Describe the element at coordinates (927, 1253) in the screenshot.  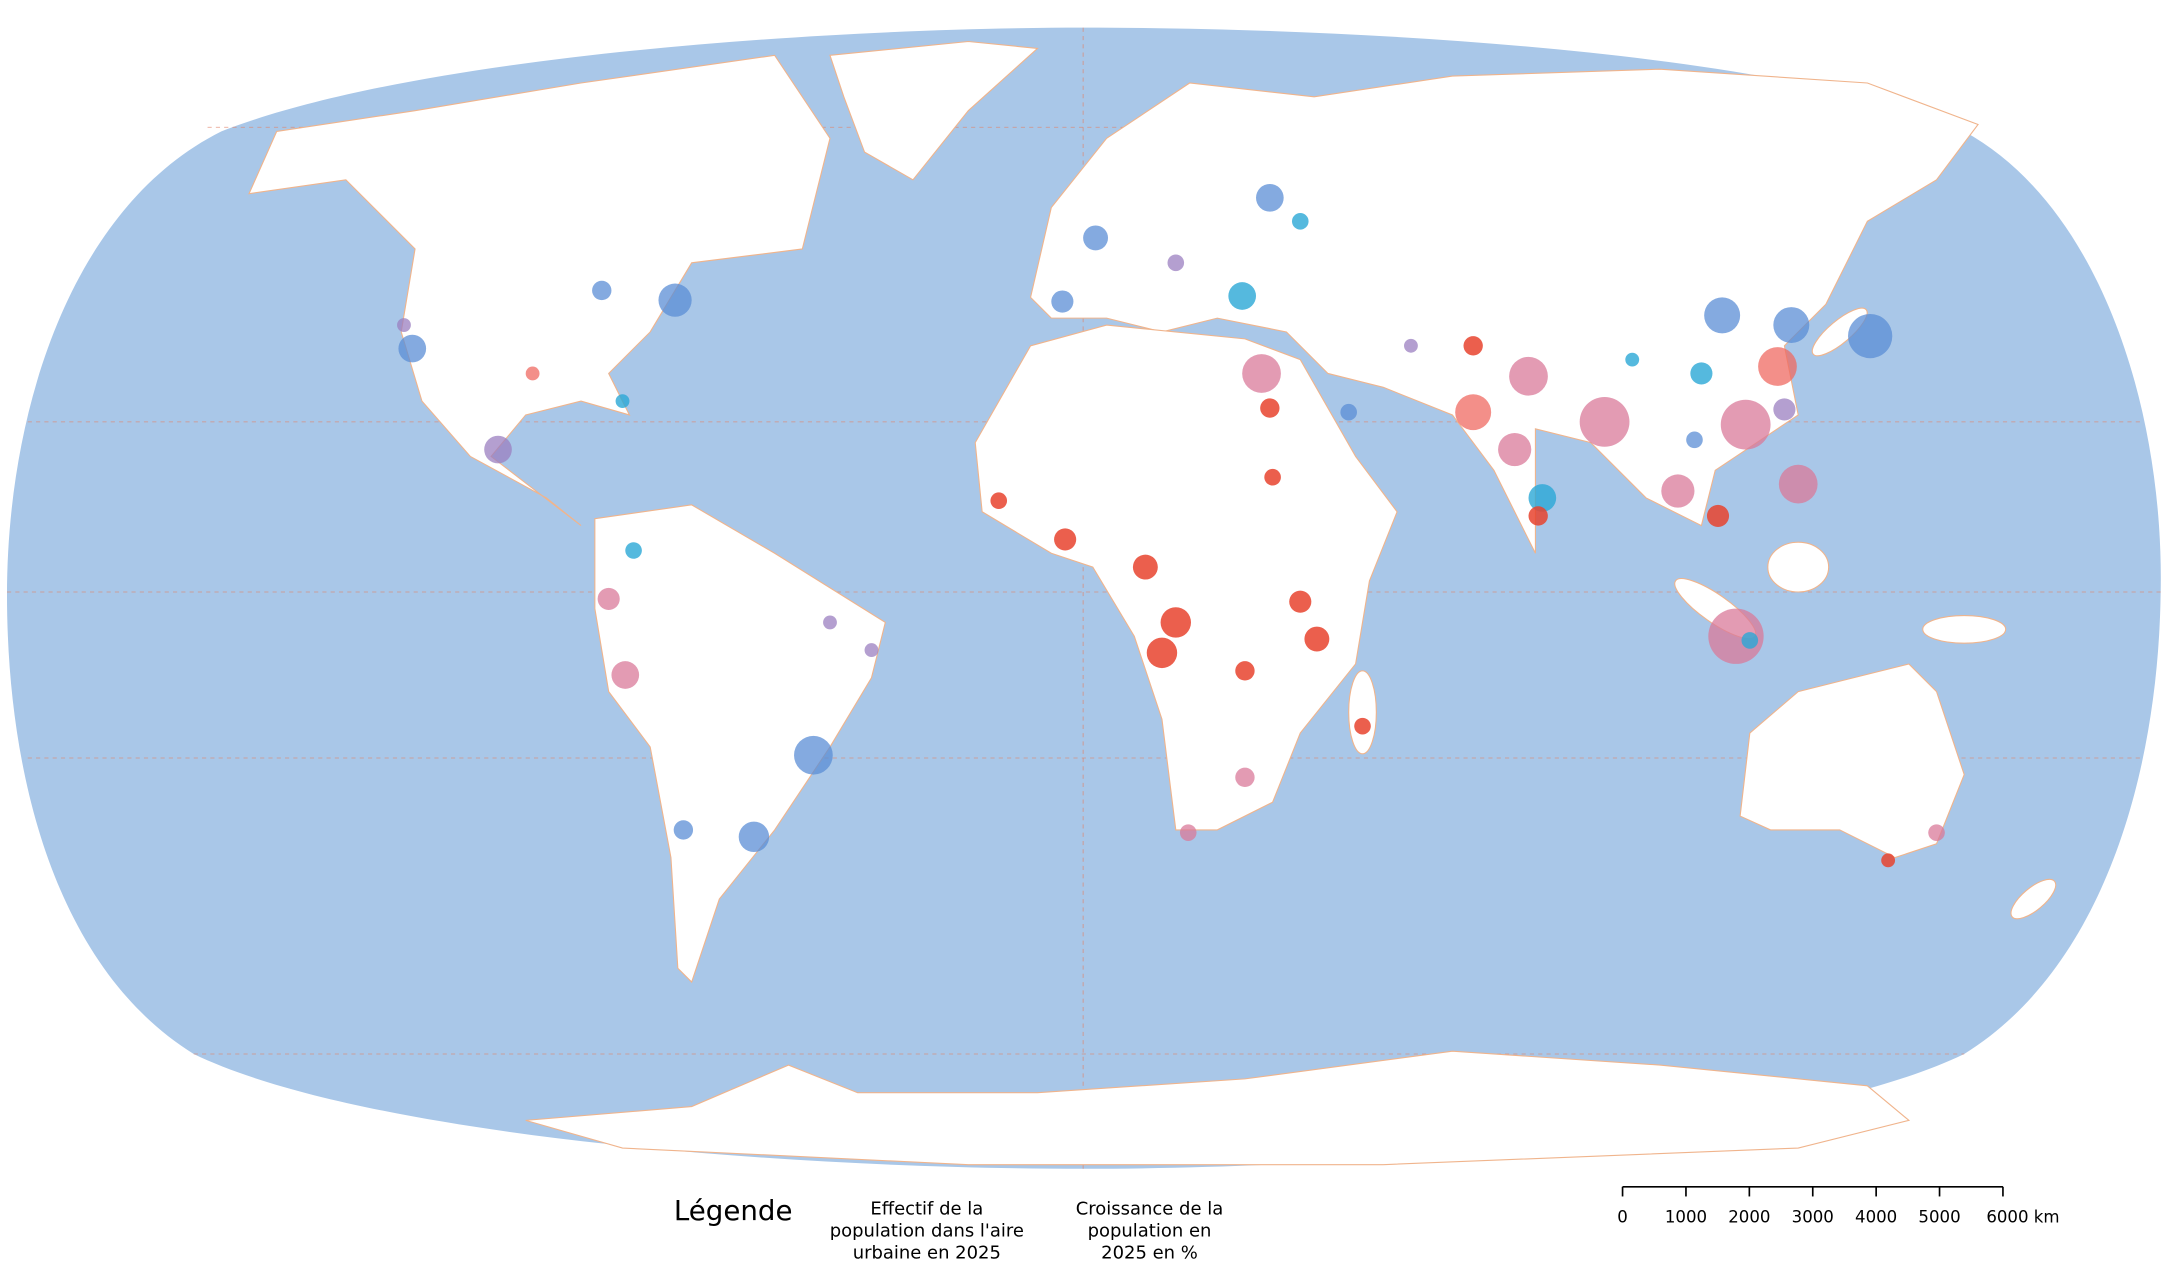
I see `legend-text: urbaine en 2025` at that location.